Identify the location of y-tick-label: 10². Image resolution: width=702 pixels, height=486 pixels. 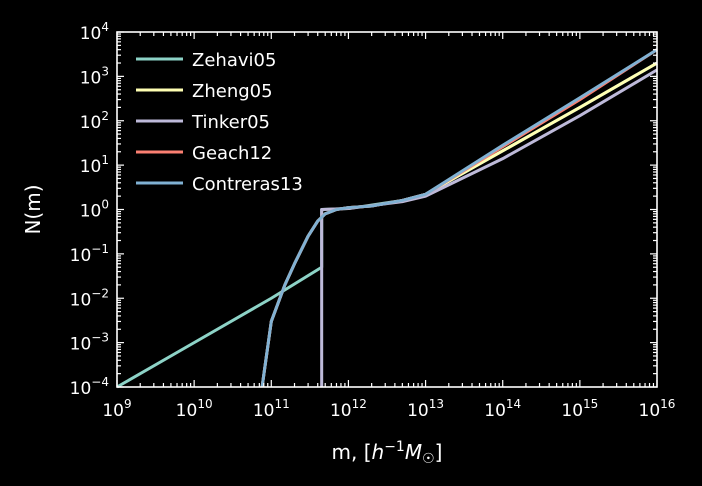
(94, 121).